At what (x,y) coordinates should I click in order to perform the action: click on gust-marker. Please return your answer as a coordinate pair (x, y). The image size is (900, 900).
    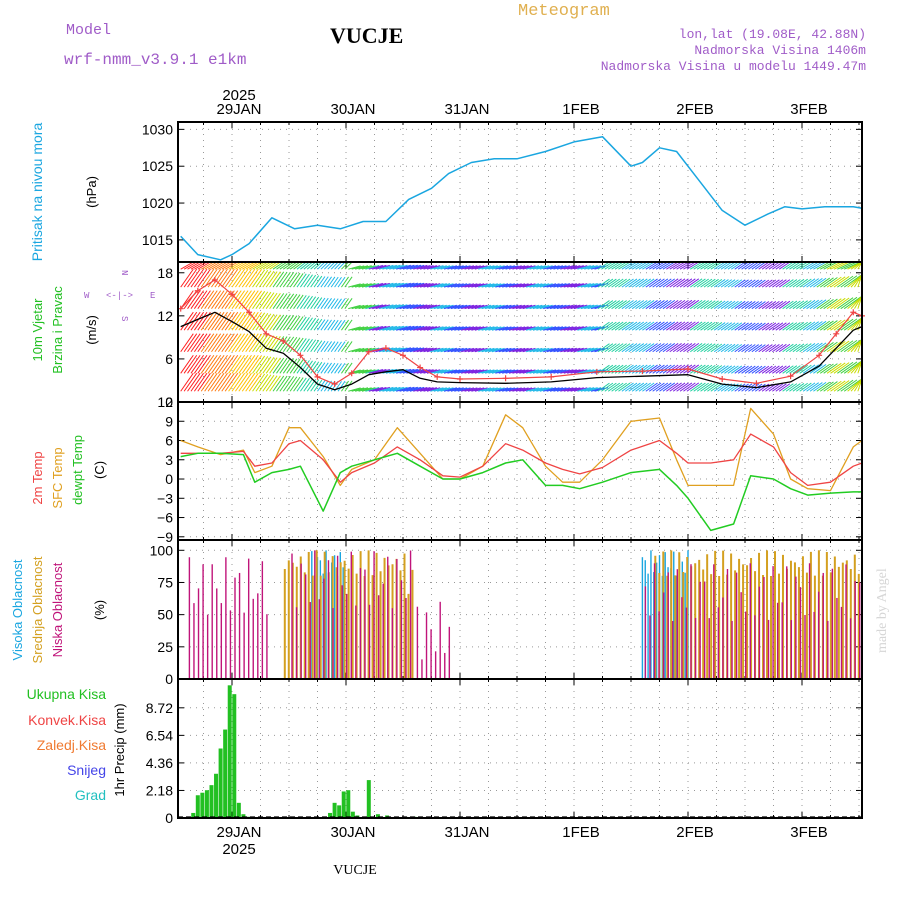
    Looking at the image, I should click on (266, 333).